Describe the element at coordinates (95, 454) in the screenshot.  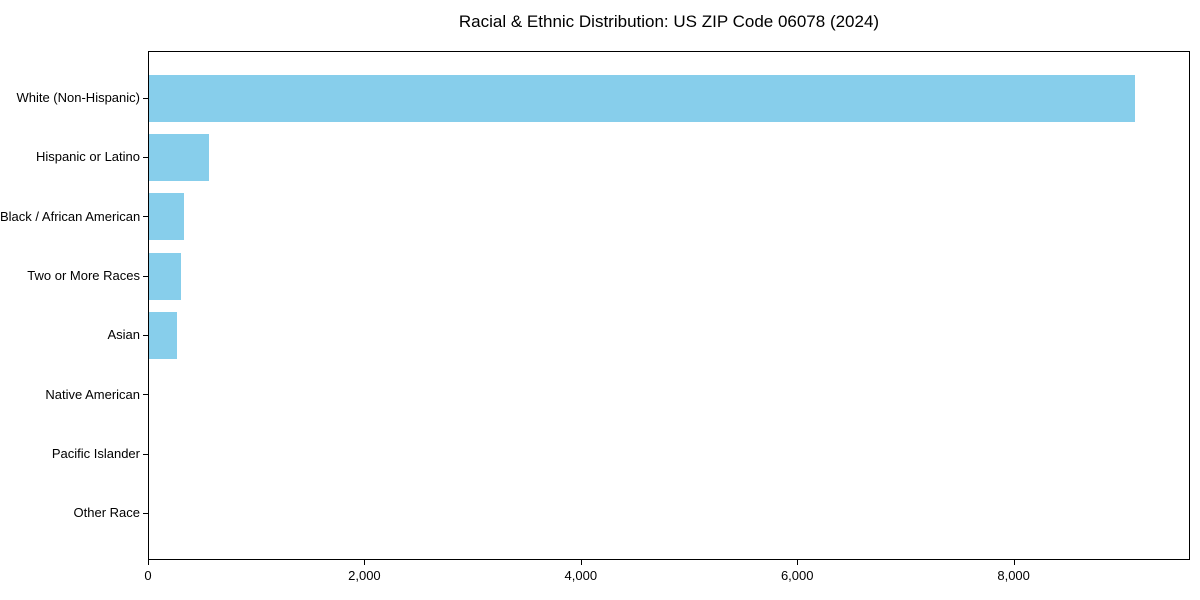
I see `y-tick-label: Pacific Islander` at that location.